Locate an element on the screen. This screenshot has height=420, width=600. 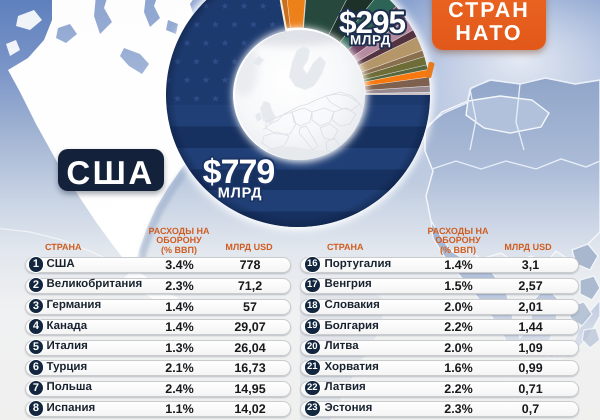
svg-text: $779 is located at coordinates (239, 172).